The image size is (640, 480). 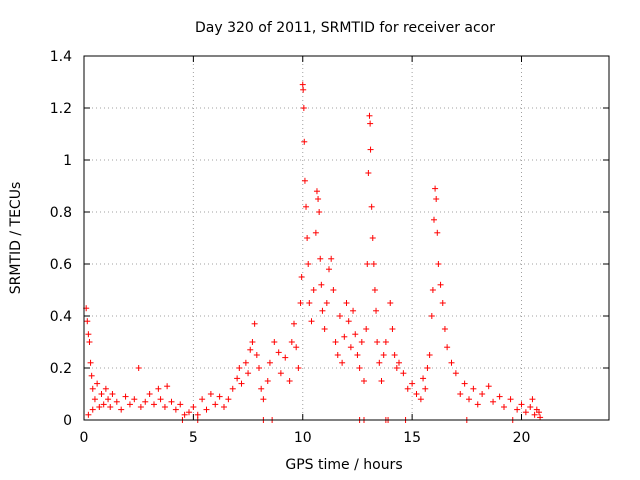 I want to click on x-tick-label: 20, so click(x=522, y=438).